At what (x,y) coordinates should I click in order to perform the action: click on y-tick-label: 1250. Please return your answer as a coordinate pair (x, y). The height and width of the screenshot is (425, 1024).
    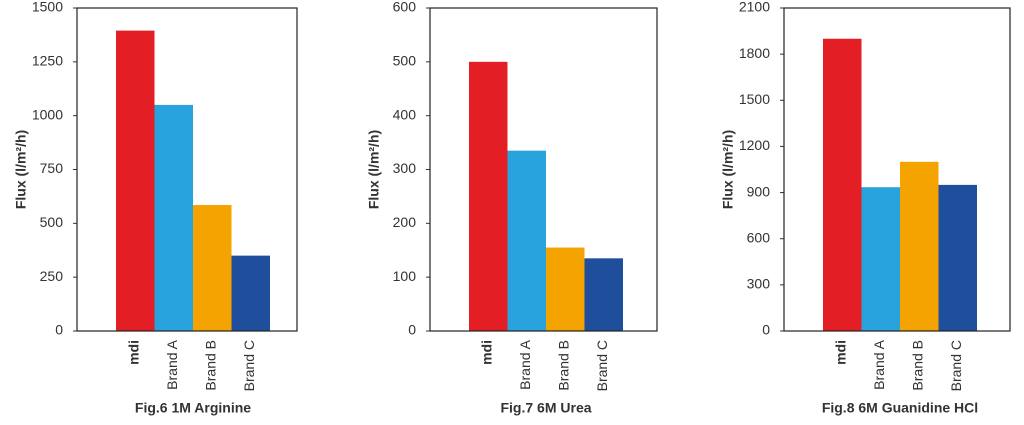
    Looking at the image, I should click on (47, 61).